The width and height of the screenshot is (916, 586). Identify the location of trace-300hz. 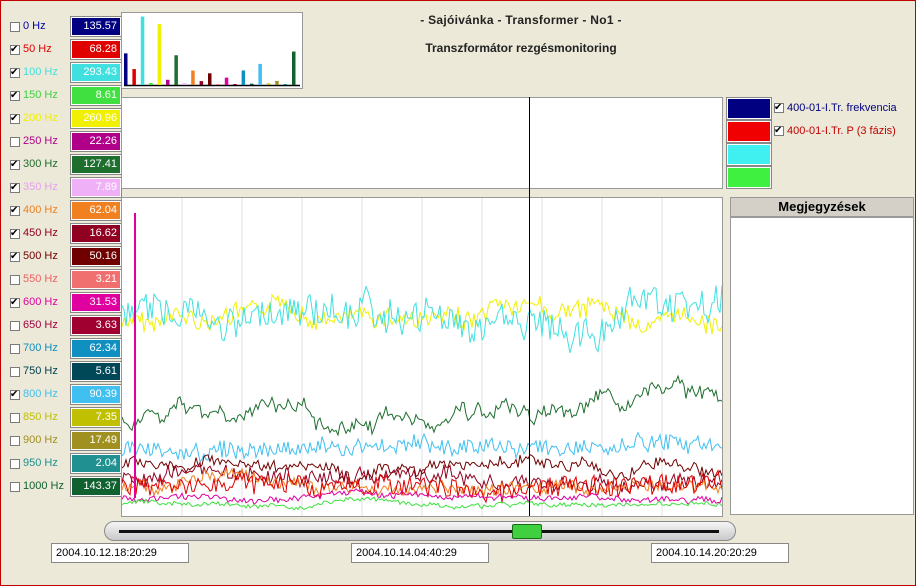
(422, 405).